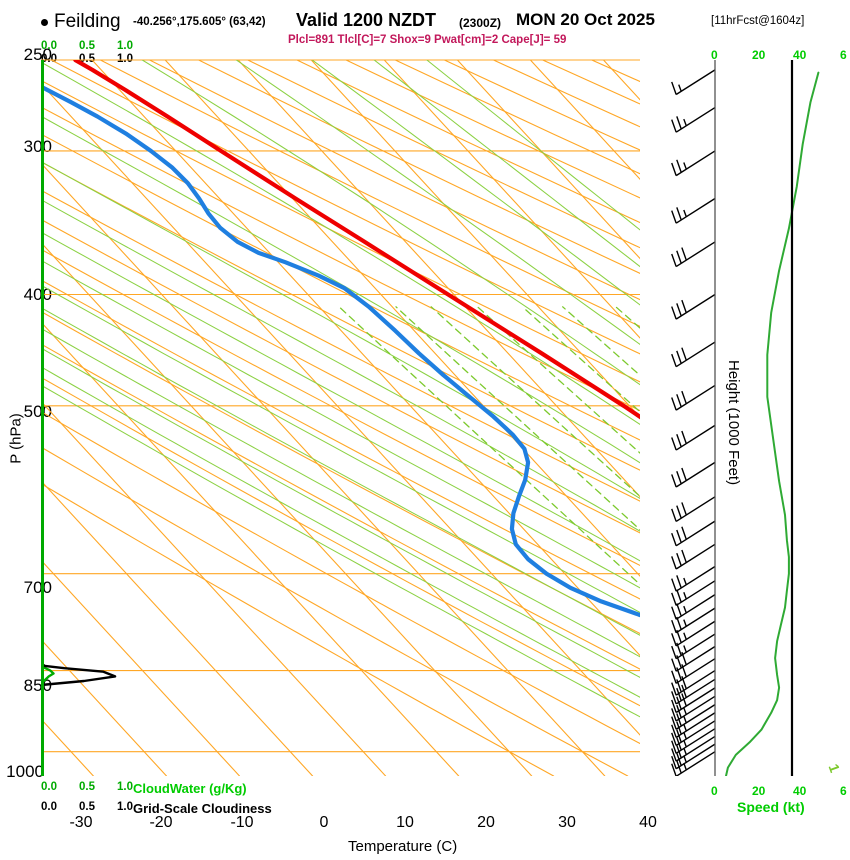 The image size is (850, 860). I want to click on valid-time-zulu: (2300Z), so click(480, 23).